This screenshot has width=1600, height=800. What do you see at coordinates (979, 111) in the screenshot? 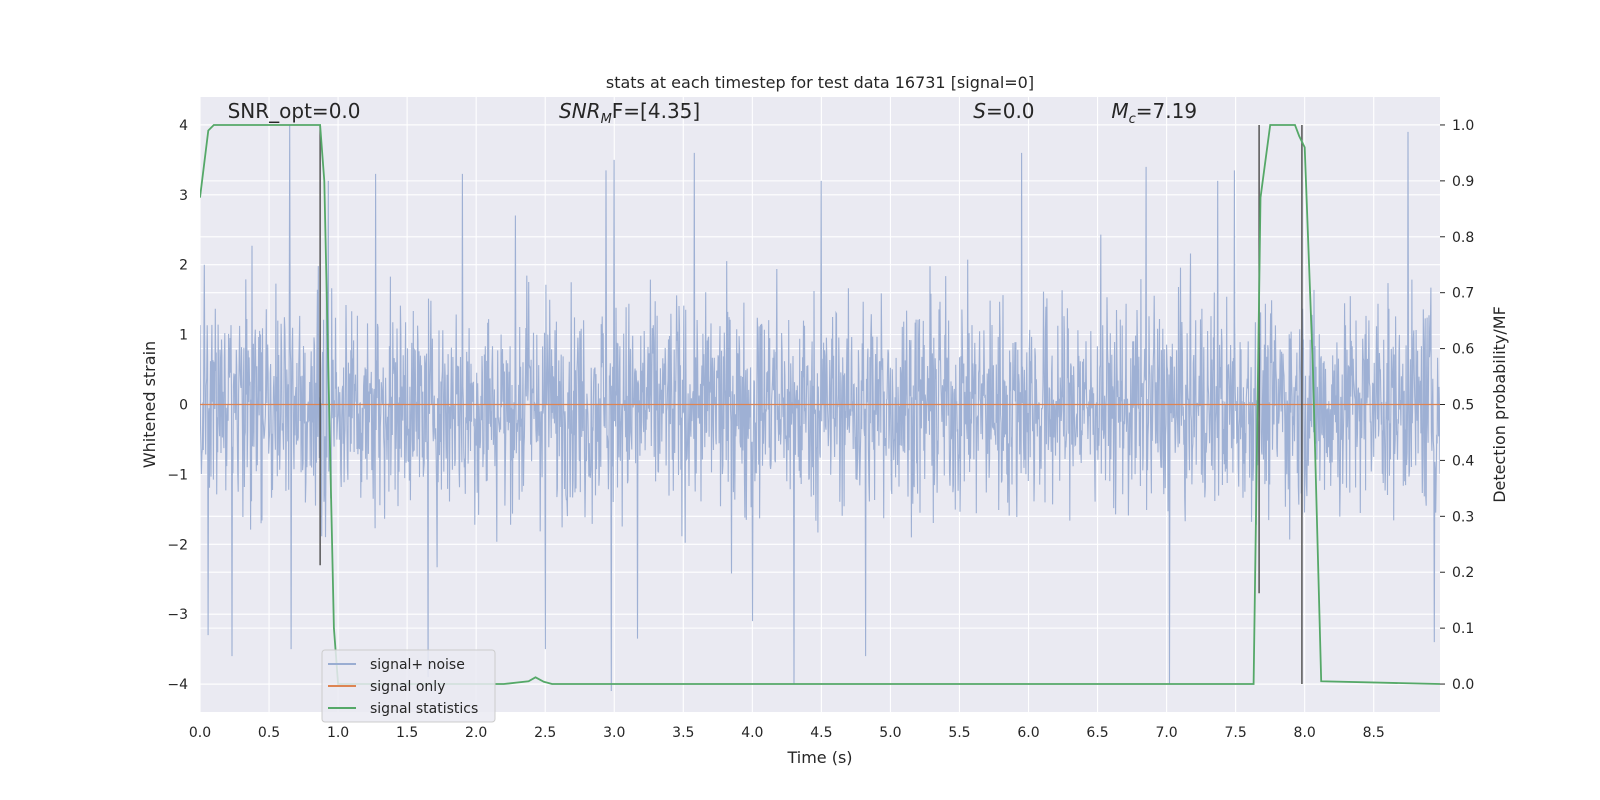
I see `s-main: S` at bounding box center [979, 111].